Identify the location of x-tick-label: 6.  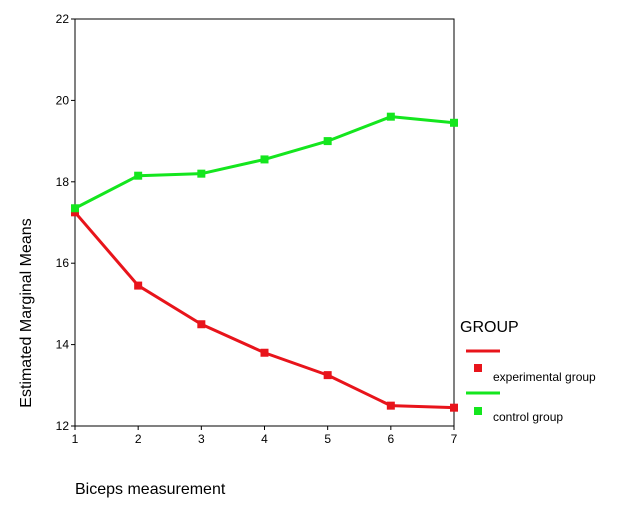
(390, 439).